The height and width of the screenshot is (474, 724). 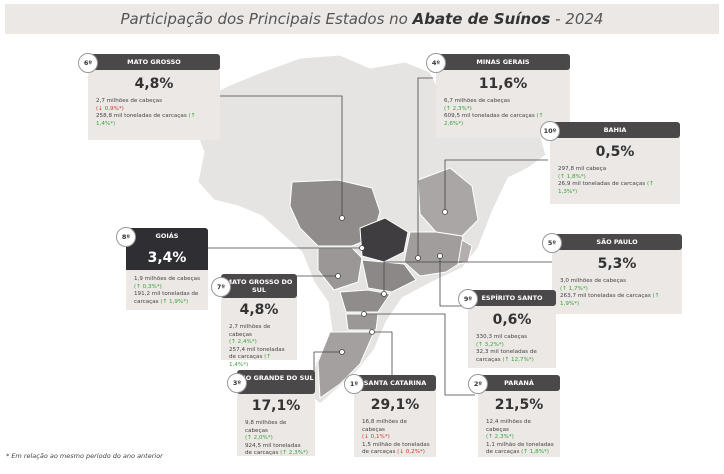 I want to click on carcass-change: (↑ 2,6%*), so click(x=494, y=120).